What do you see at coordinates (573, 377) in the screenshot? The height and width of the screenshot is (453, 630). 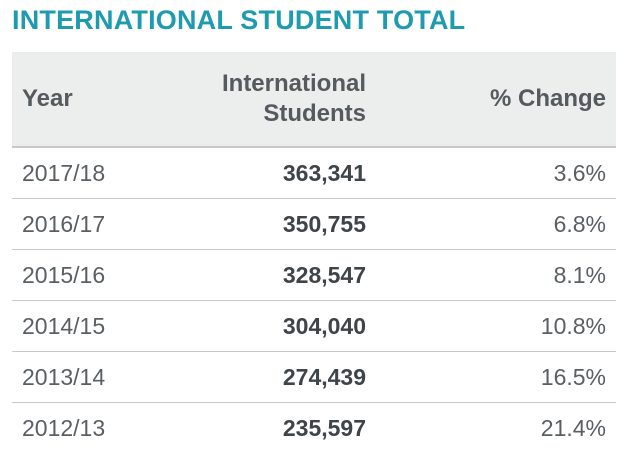 I see `change-cell: 16.5%` at bounding box center [573, 377].